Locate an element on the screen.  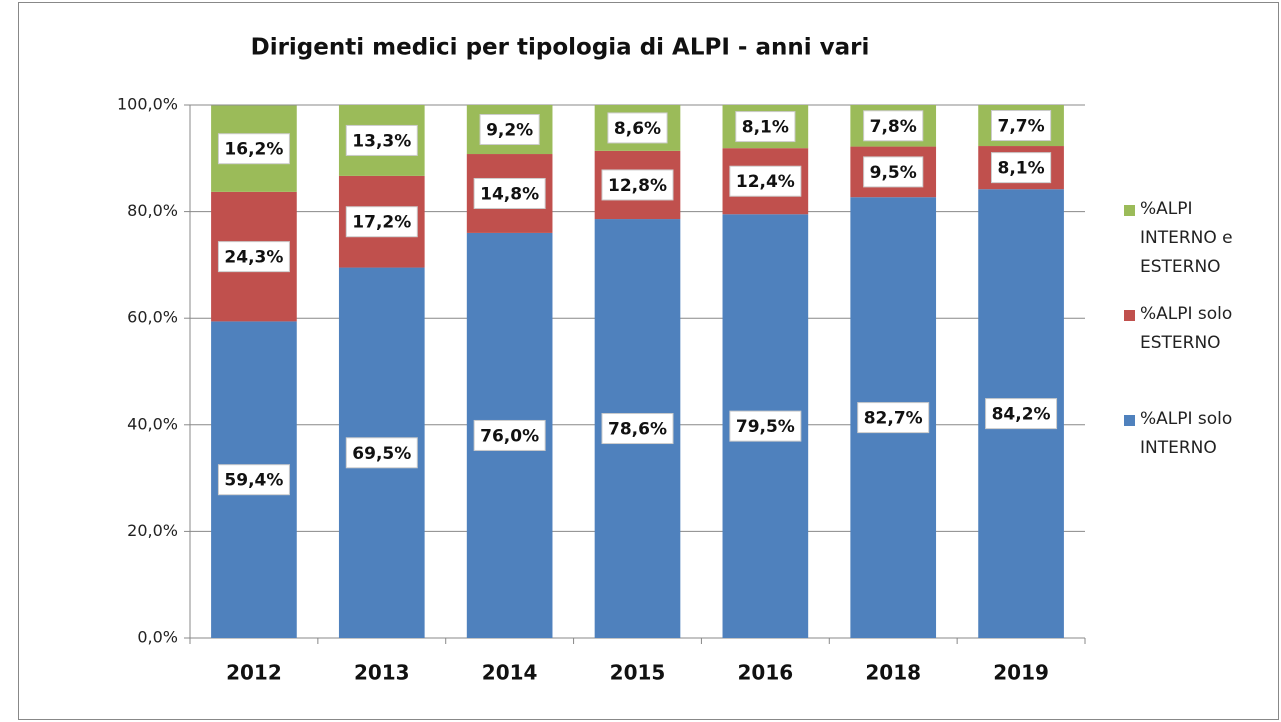
data-label: 7,8% is located at coordinates (893, 127).